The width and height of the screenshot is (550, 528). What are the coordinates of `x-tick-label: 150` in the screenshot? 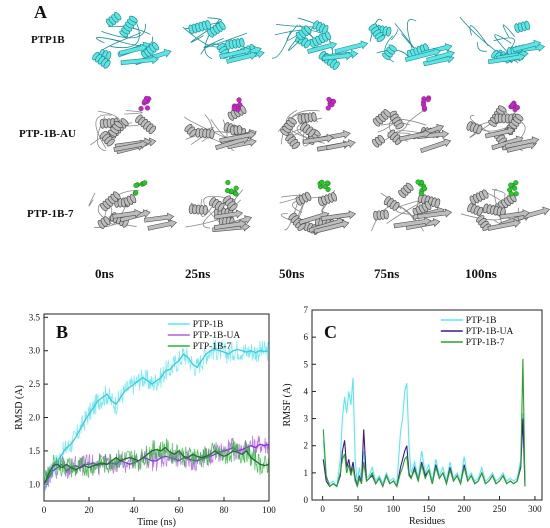 It's located at (429, 509).